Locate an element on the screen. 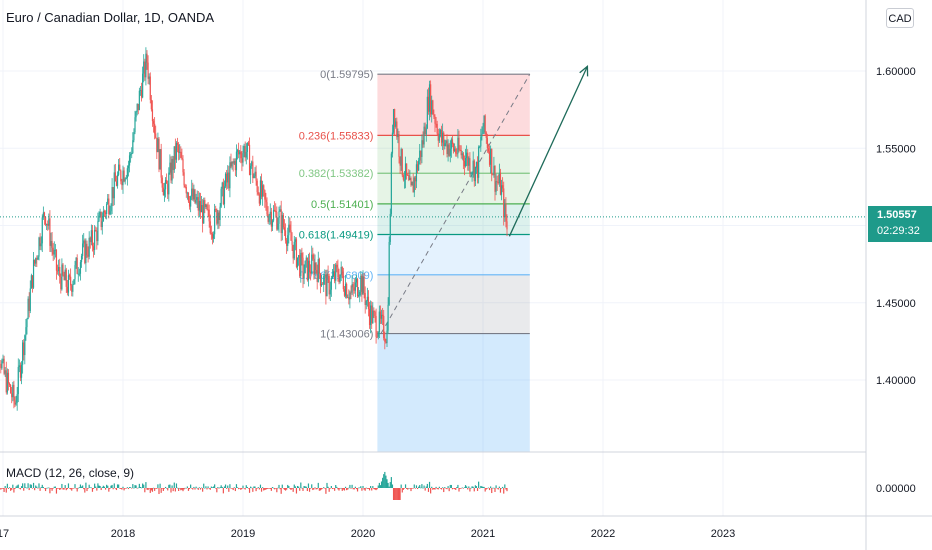 This screenshot has width=932, height=550. currency-button: CAD is located at coordinates (900, 18).